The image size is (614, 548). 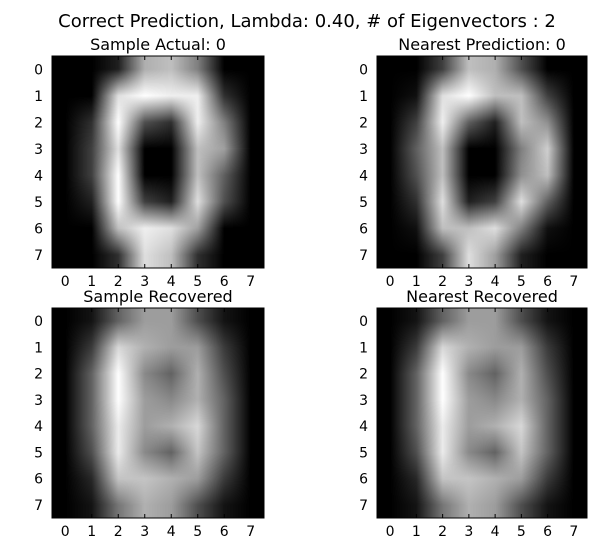 What do you see at coordinates (65, 282) in the screenshot?
I see `panel-1-xtick-label: 0` at bounding box center [65, 282].